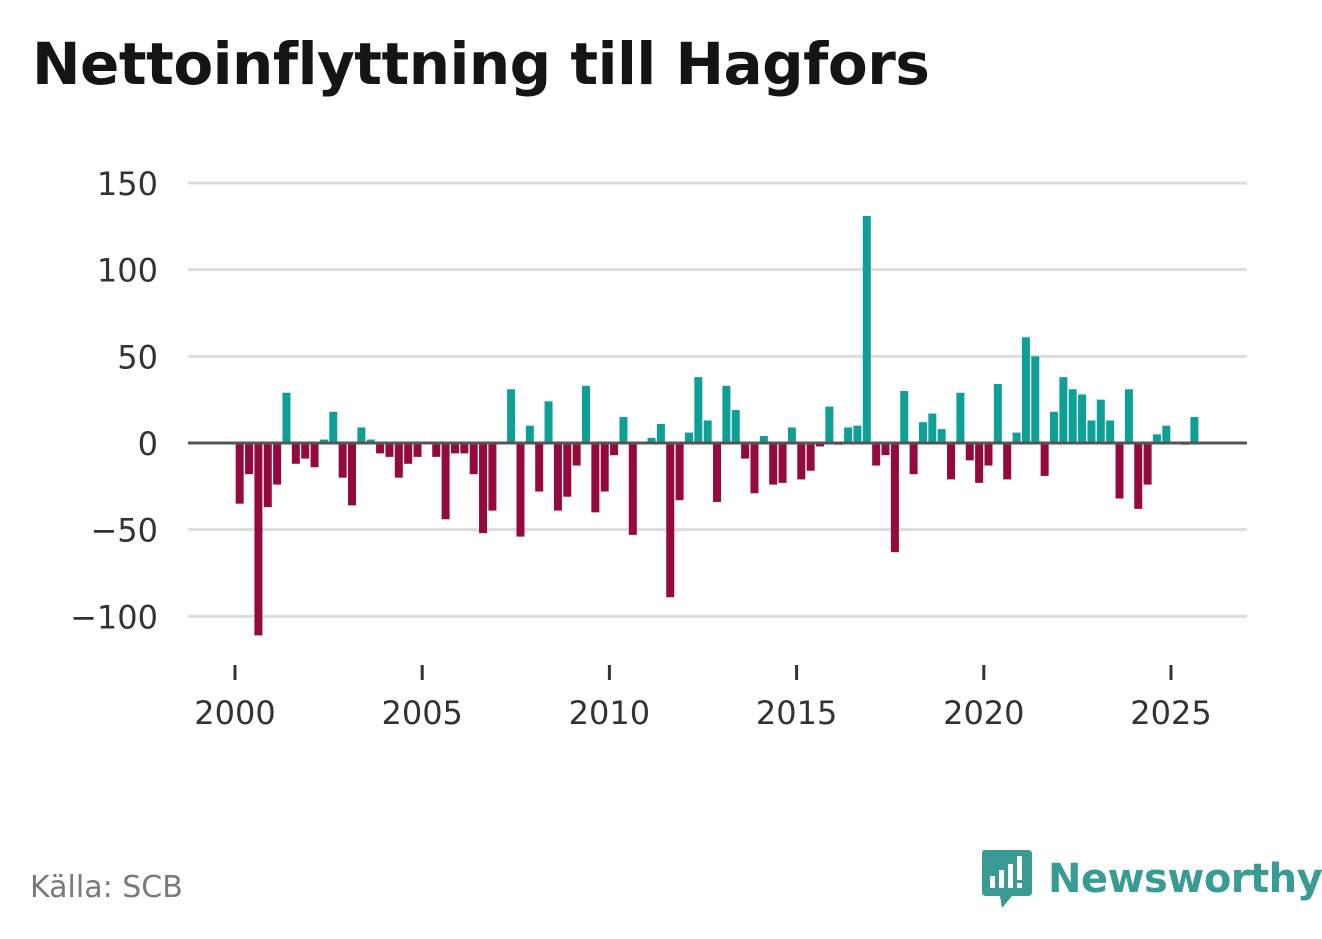  Describe the element at coordinates (106, 887) in the screenshot. I see `source-note: Källa: SCB` at that location.